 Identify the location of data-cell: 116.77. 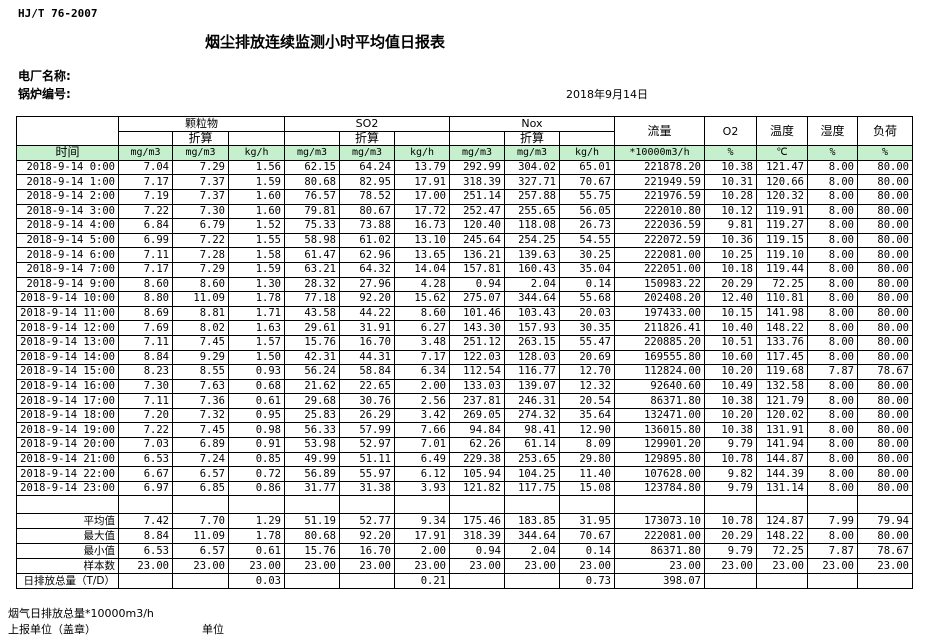
(532, 372).